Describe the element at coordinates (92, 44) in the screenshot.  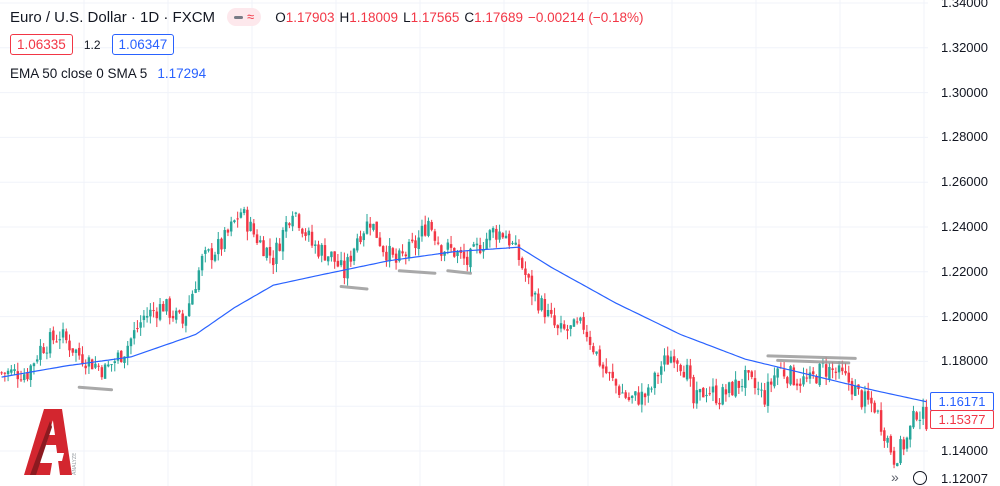
I see `quantity-value: 1.2` at that location.